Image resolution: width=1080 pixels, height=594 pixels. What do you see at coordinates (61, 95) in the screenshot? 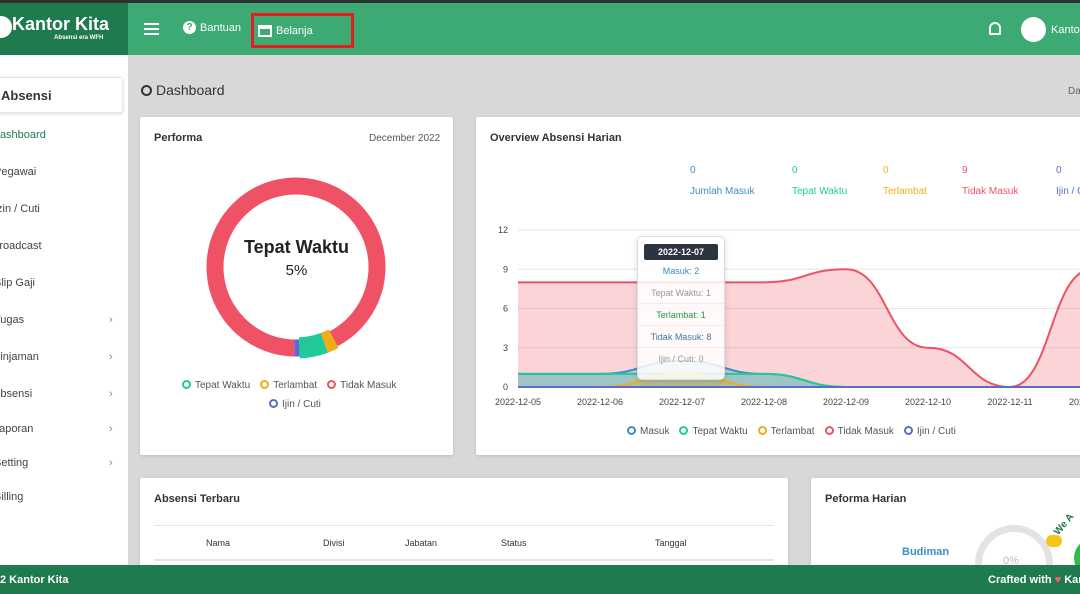
I see `sidebar-section-header: Absensi` at bounding box center [61, 95].